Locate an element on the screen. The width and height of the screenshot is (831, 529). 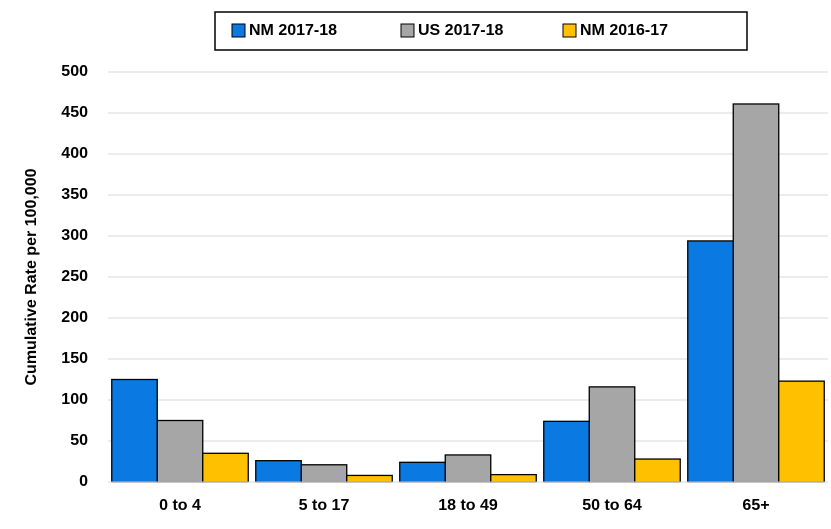
y-tick-label: 400 is located at coordinates (74, 153).